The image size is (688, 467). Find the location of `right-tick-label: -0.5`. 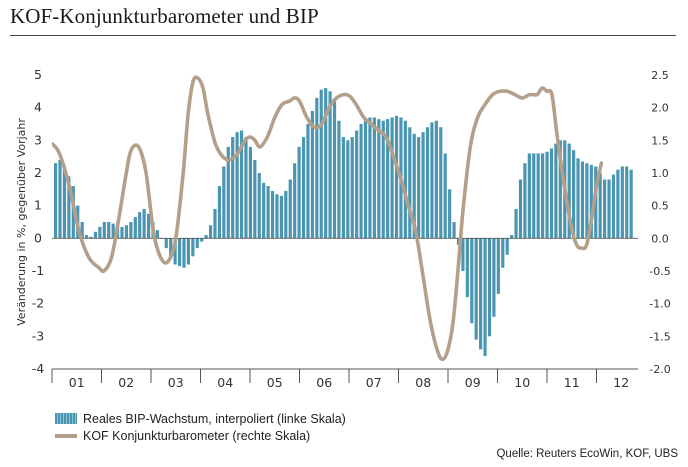

right-tick-label: -0.5 is located at coordinates (659, 271).